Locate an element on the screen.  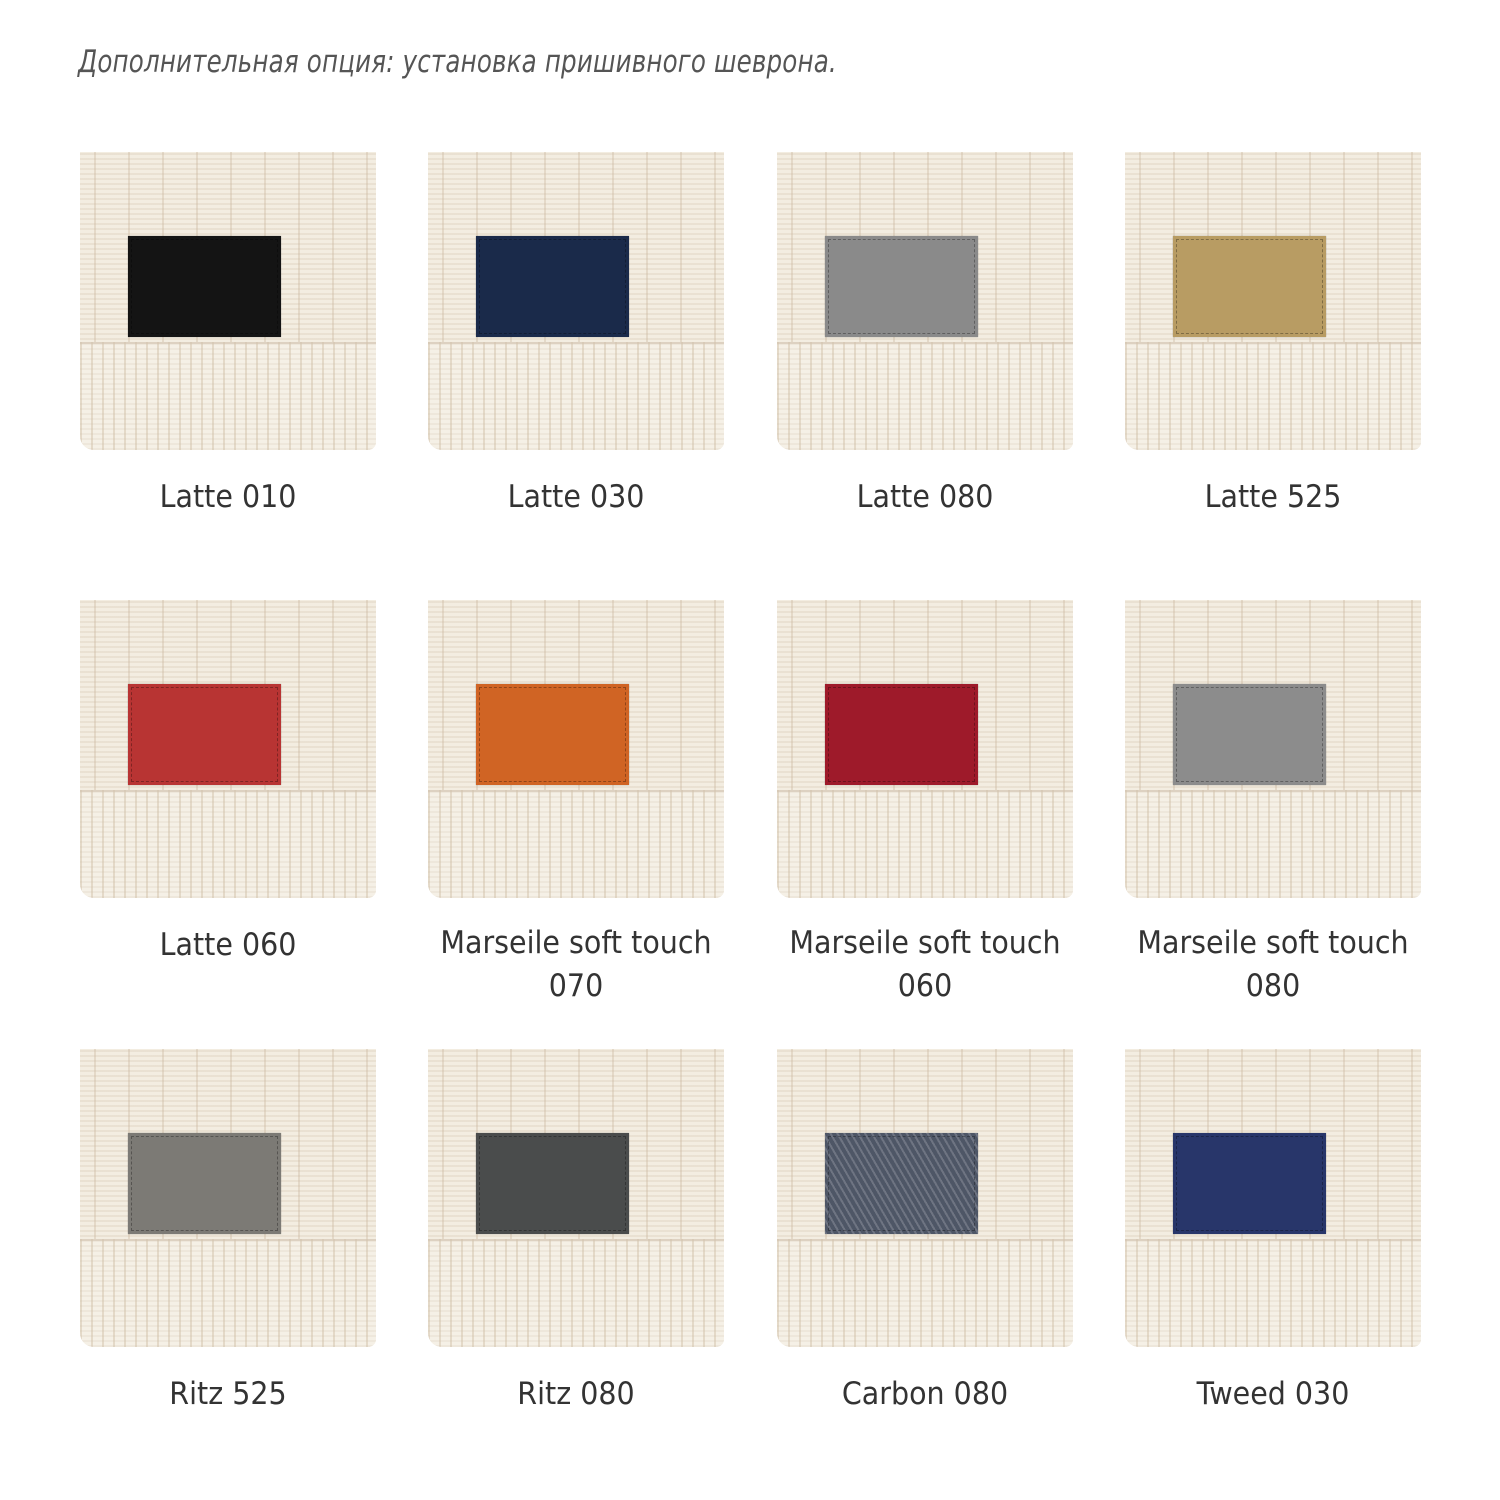
swatch-label-code: 070 is located at coordinates (576, 986).